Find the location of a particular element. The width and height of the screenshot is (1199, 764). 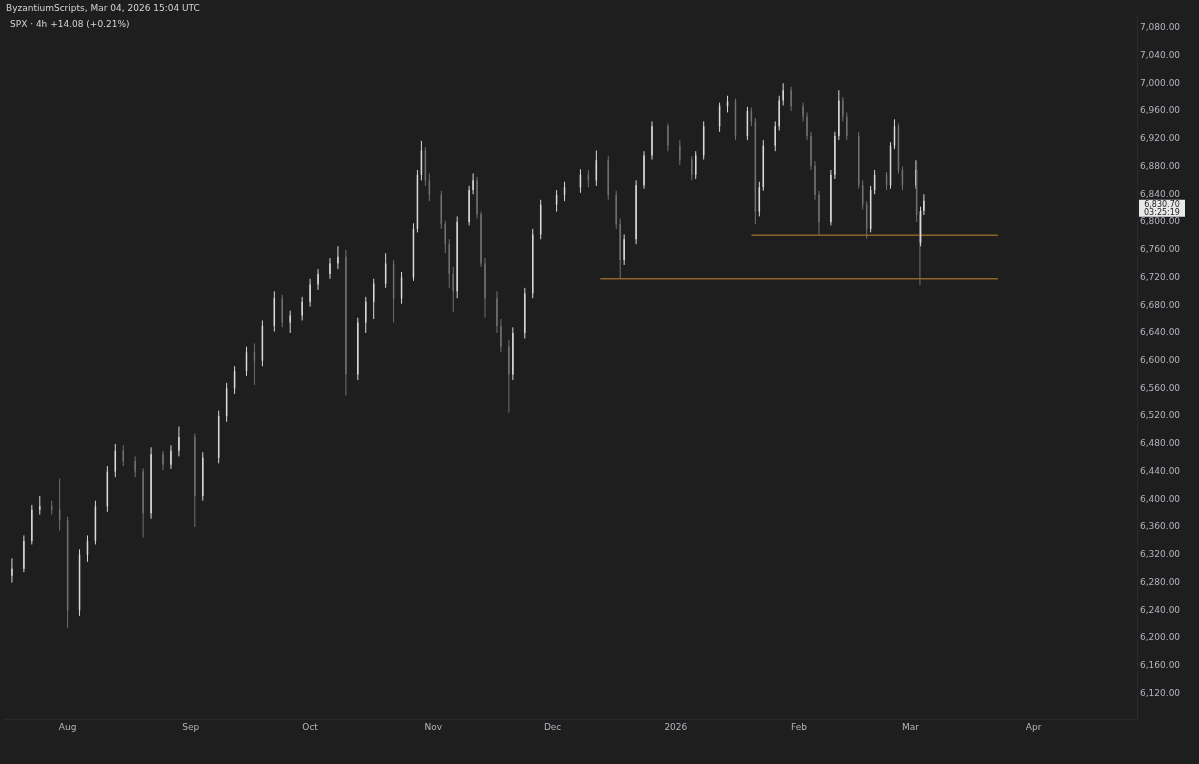

x-tick-label: Feb is located at coordinates (799, 726).